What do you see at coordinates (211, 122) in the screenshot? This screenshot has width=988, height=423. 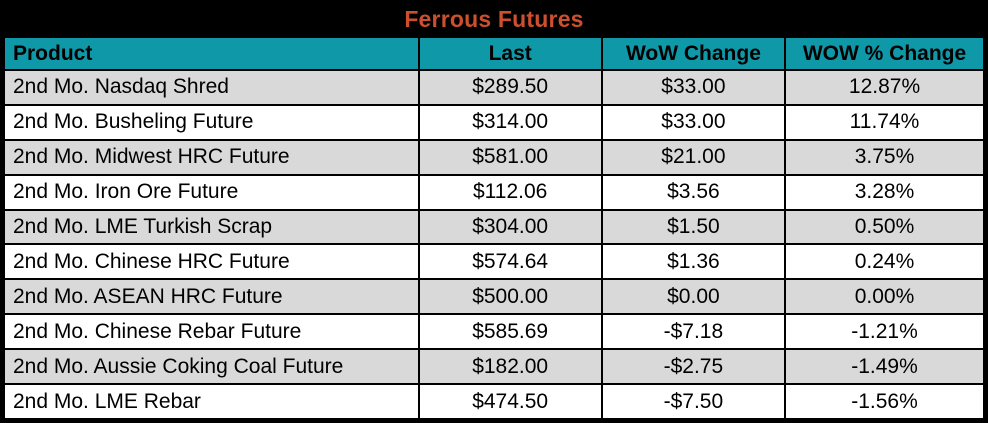 I see `product-cell: 2nd Mo. Busheling Future` at bounding box center [211, 122].